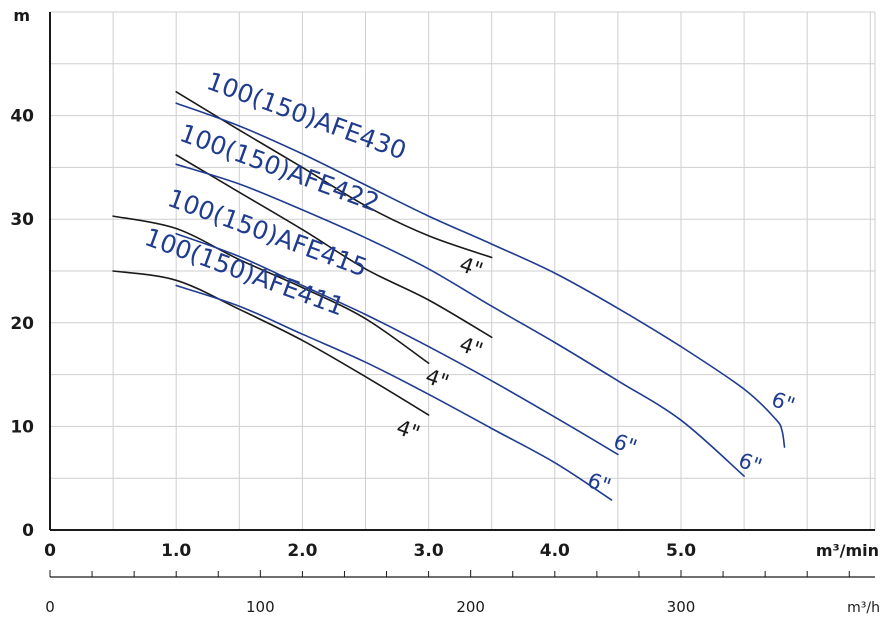  I want to click on secondary-x-tick-label: 100, so click(260, 607).